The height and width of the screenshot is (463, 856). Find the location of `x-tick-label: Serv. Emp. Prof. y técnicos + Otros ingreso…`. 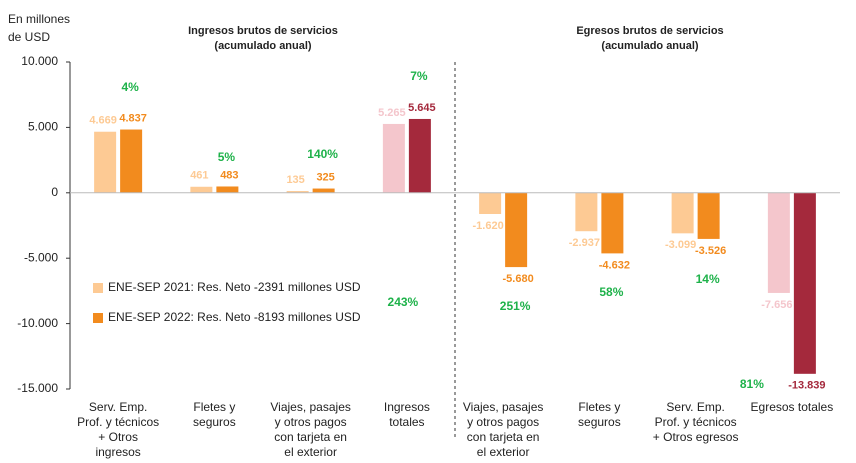

x-tick-label: Serv. Emp. Prof. y técnicos + Otros ingreso… is located at coordinates (118, 429).